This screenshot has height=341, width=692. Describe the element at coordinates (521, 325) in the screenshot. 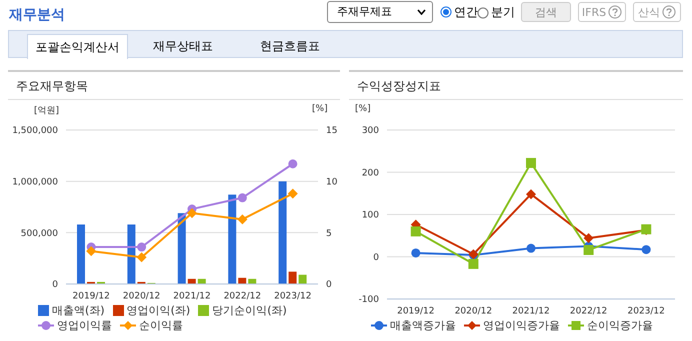

I see `legend-label: 영업이익증가율` at that location.